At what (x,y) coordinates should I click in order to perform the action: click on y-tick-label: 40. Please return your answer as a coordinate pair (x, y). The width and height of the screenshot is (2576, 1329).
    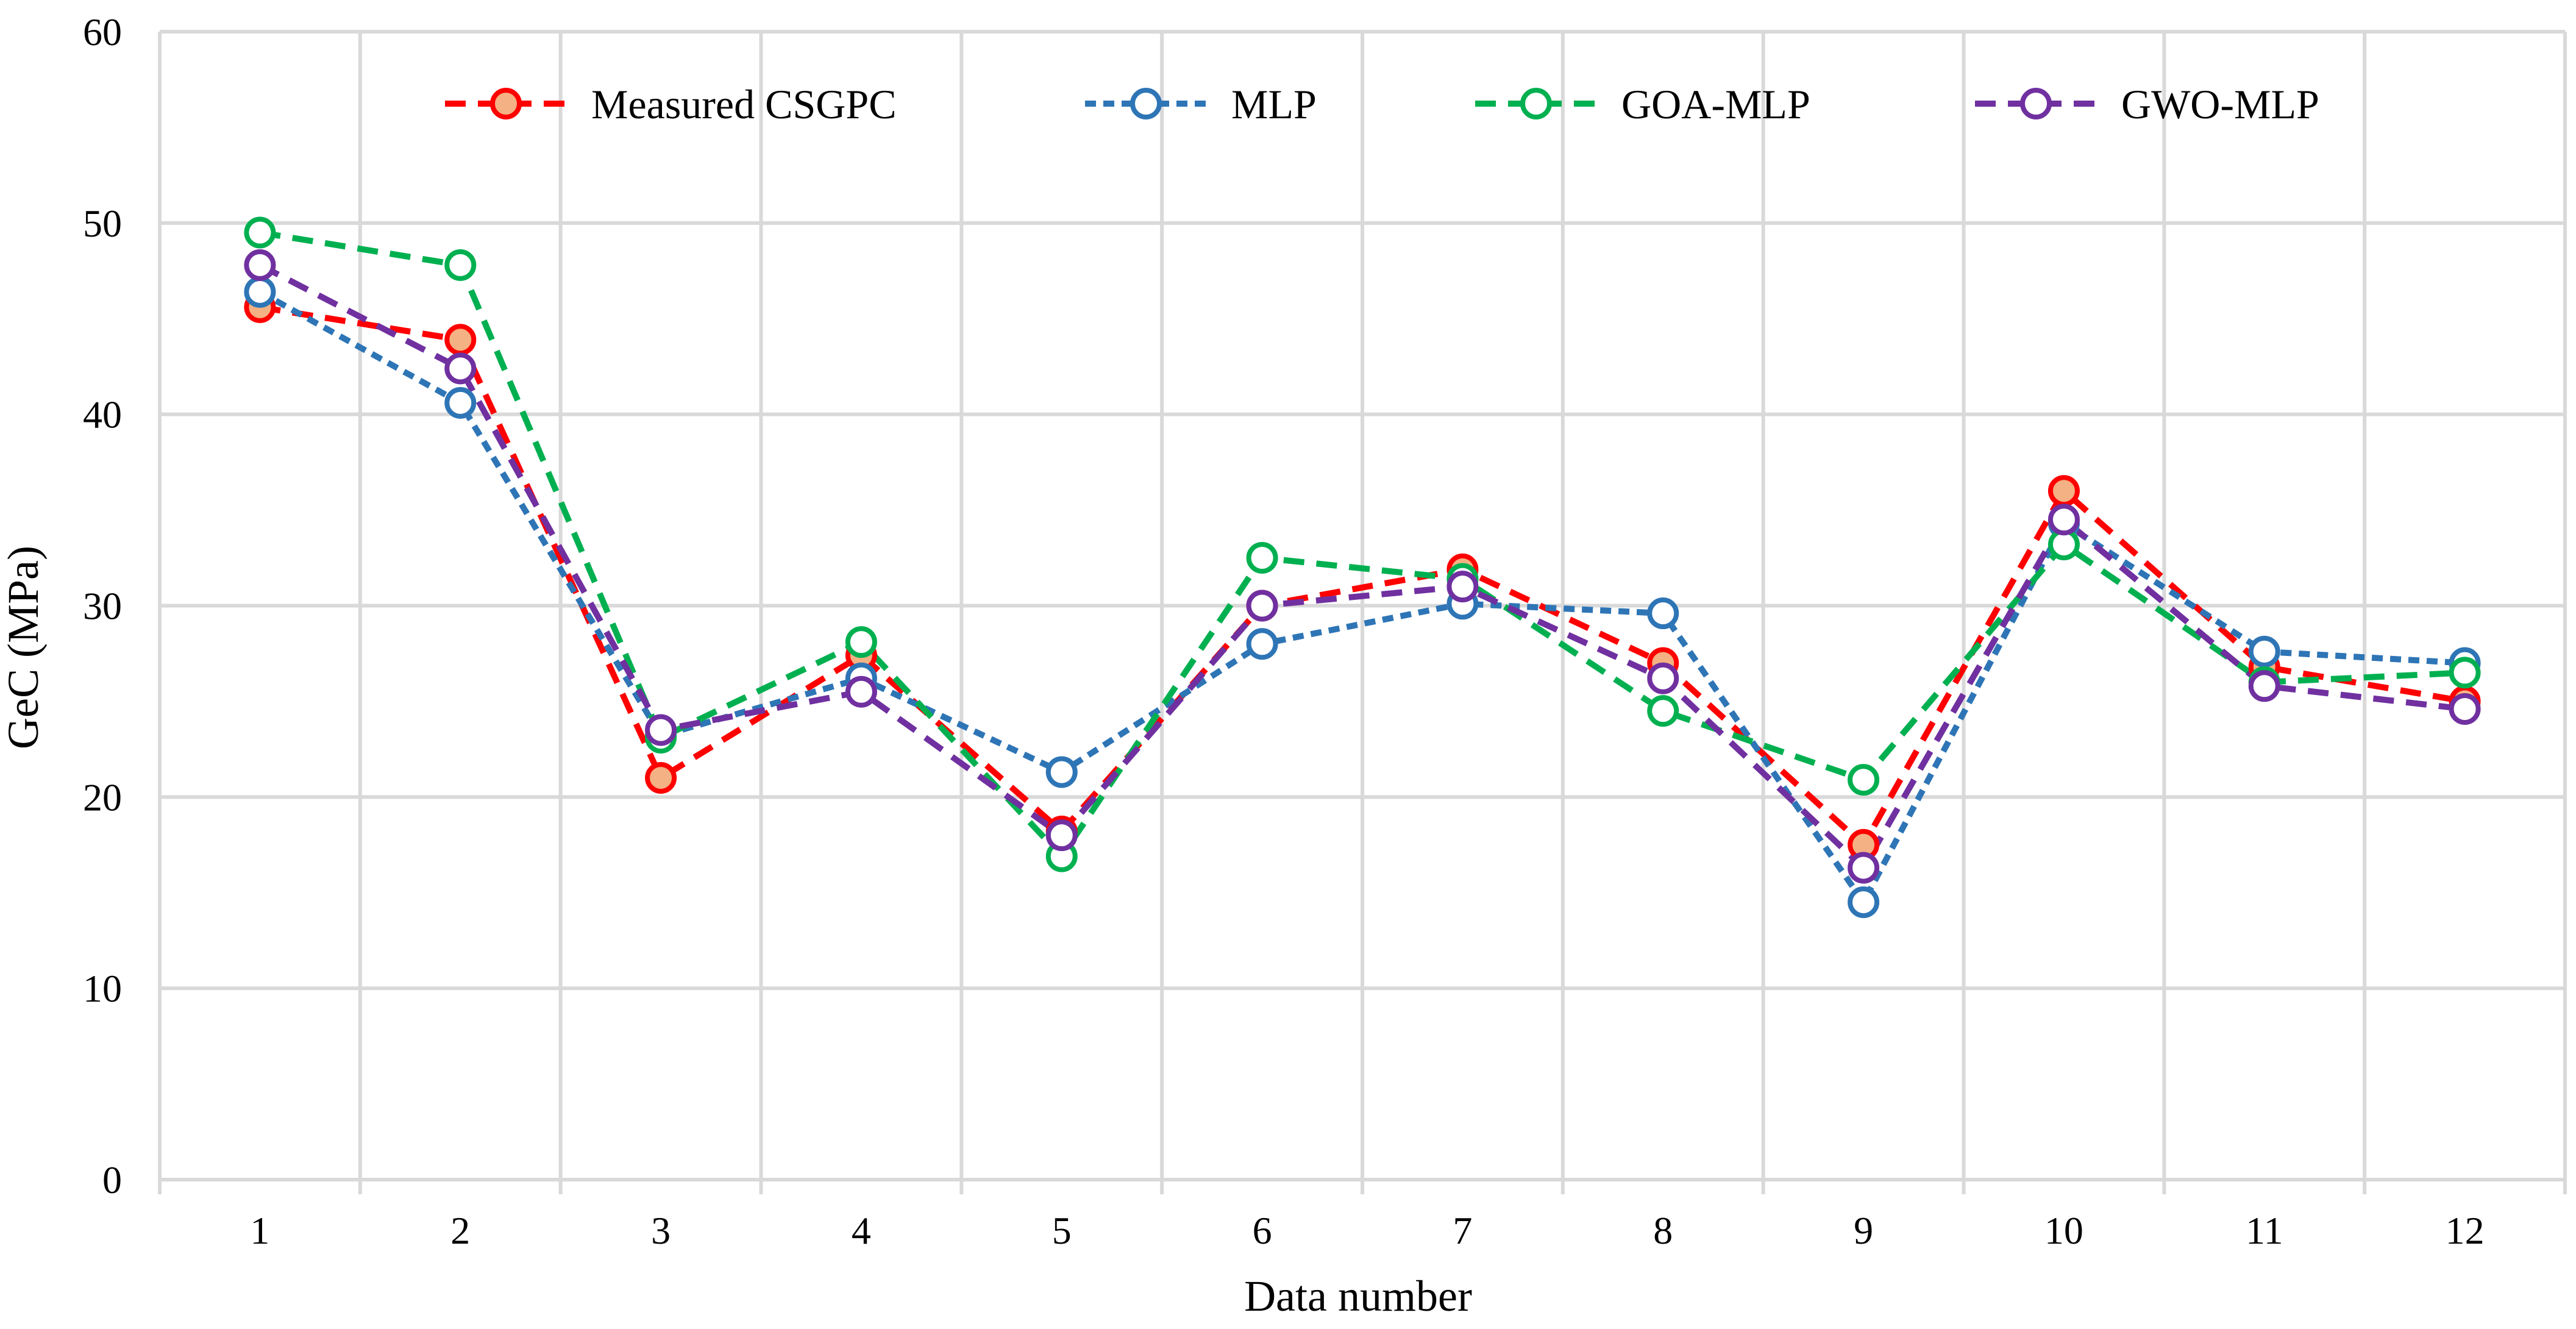
    Looking at the image, I should click on (102, 415).